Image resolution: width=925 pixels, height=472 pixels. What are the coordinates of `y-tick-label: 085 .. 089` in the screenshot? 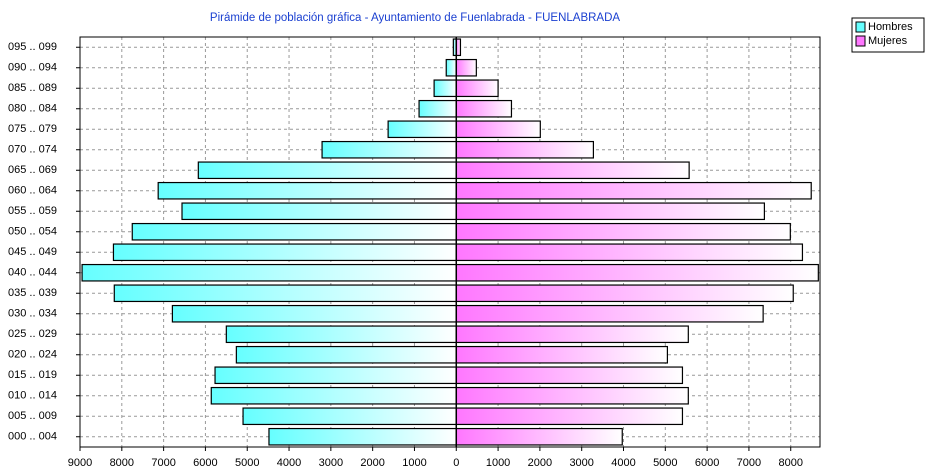 It's located at (32, 88).